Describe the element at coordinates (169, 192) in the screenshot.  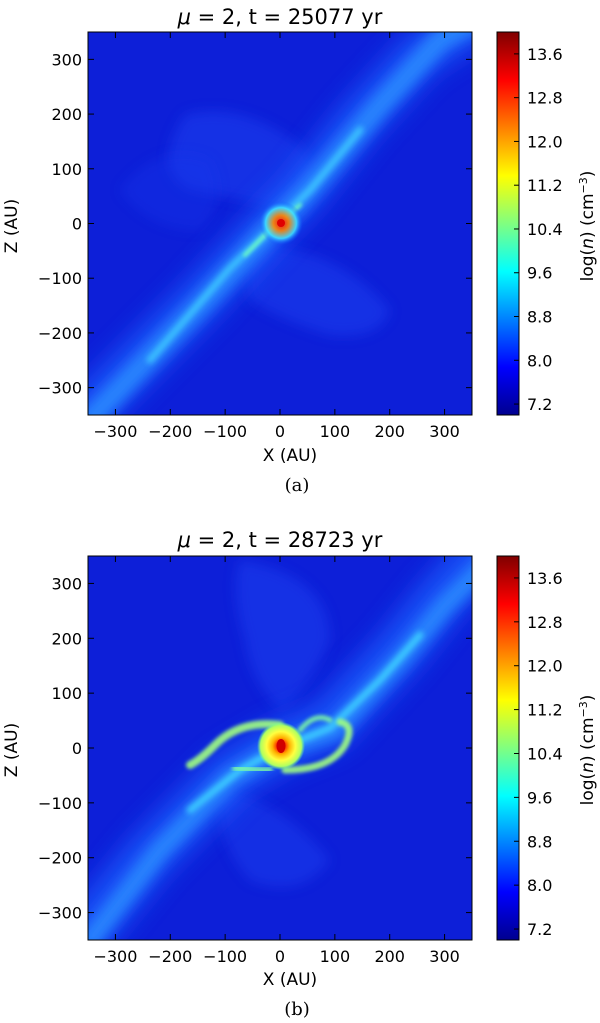
I see `outflow-lobe-left` at that location.